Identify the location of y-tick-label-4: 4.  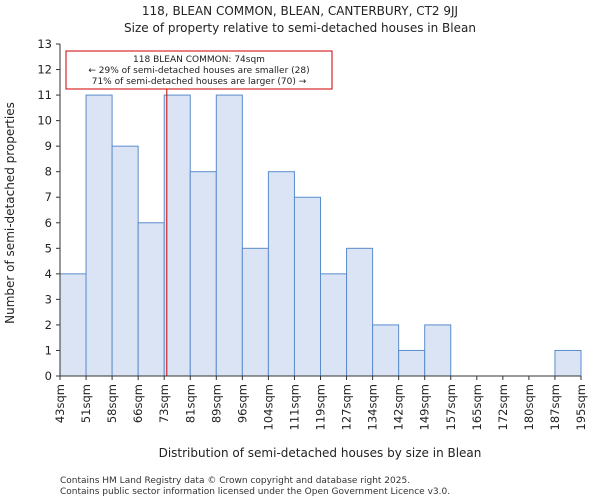
(48, 274).